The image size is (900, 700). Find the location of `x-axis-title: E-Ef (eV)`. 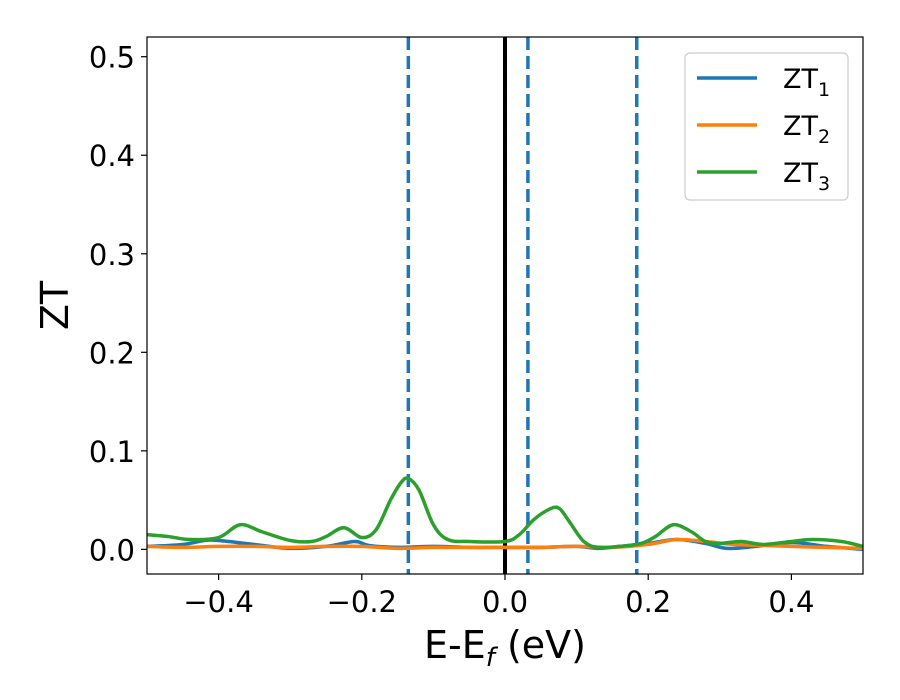

x-axis-title: E-Ef (eV) is located at coordinates (505, 648).